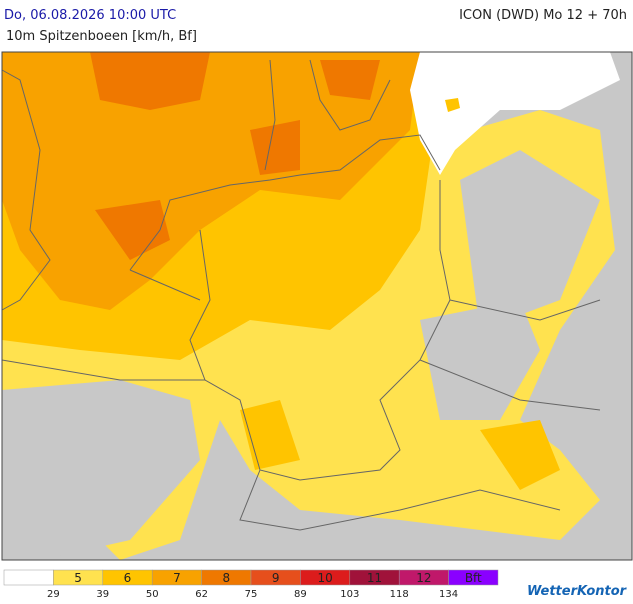  Describe the element at coordinates (452, 105) in the screenshot. I see `island-patch` at that location.